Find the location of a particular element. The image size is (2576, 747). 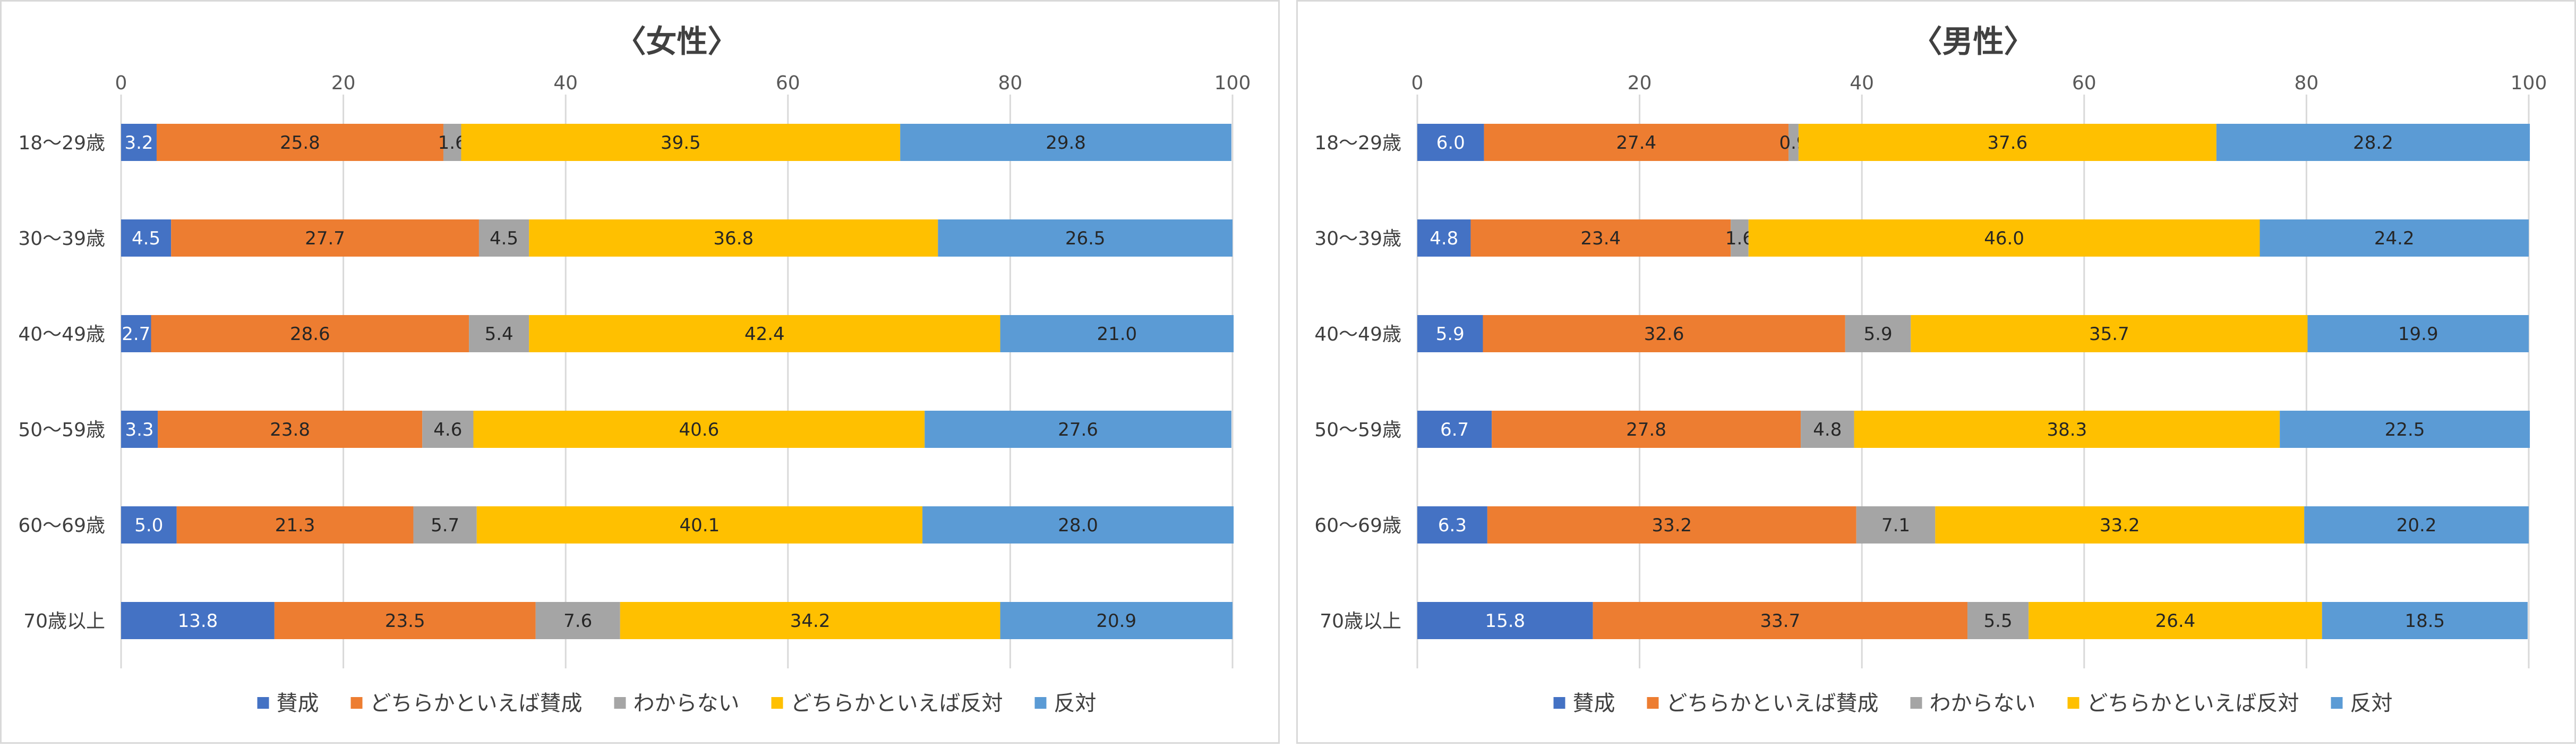

data-label: 38.3 is located at coordinates (2067, 430).